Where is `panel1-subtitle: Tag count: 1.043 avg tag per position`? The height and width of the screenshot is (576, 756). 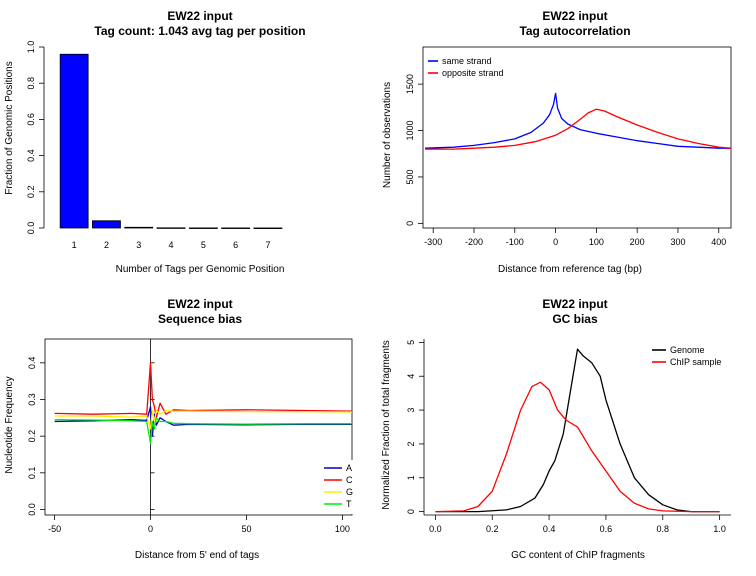 panel1-subtitle: Tag count: 1.043 avg tag per position is located at coordinates (199, 31).